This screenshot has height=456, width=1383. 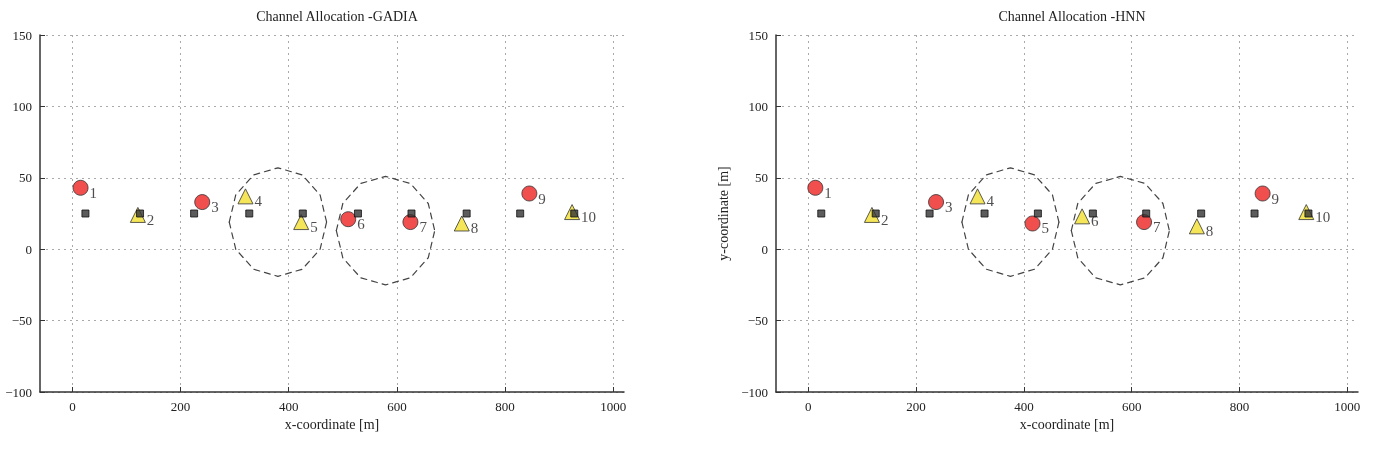 I want to click on chart-title: Channel Allocation -HNN, so click(x=1072, y=16).